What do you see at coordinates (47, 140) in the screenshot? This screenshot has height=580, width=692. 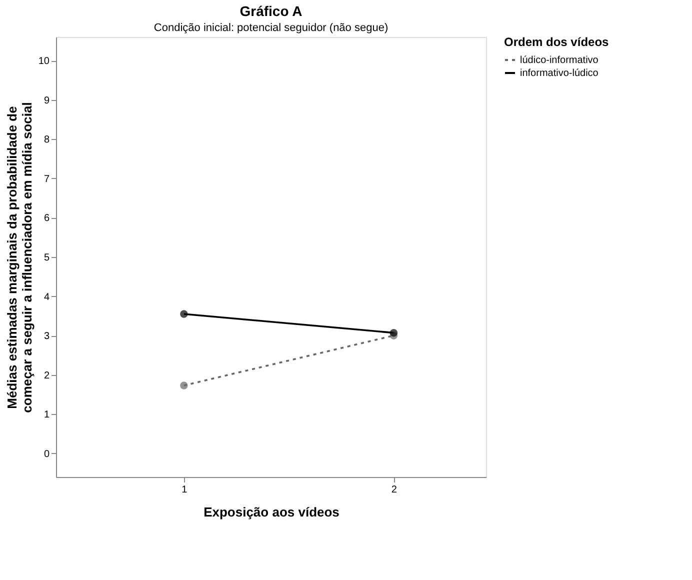 I see `y-tick-label: 8` at bounding box center [47, 140].